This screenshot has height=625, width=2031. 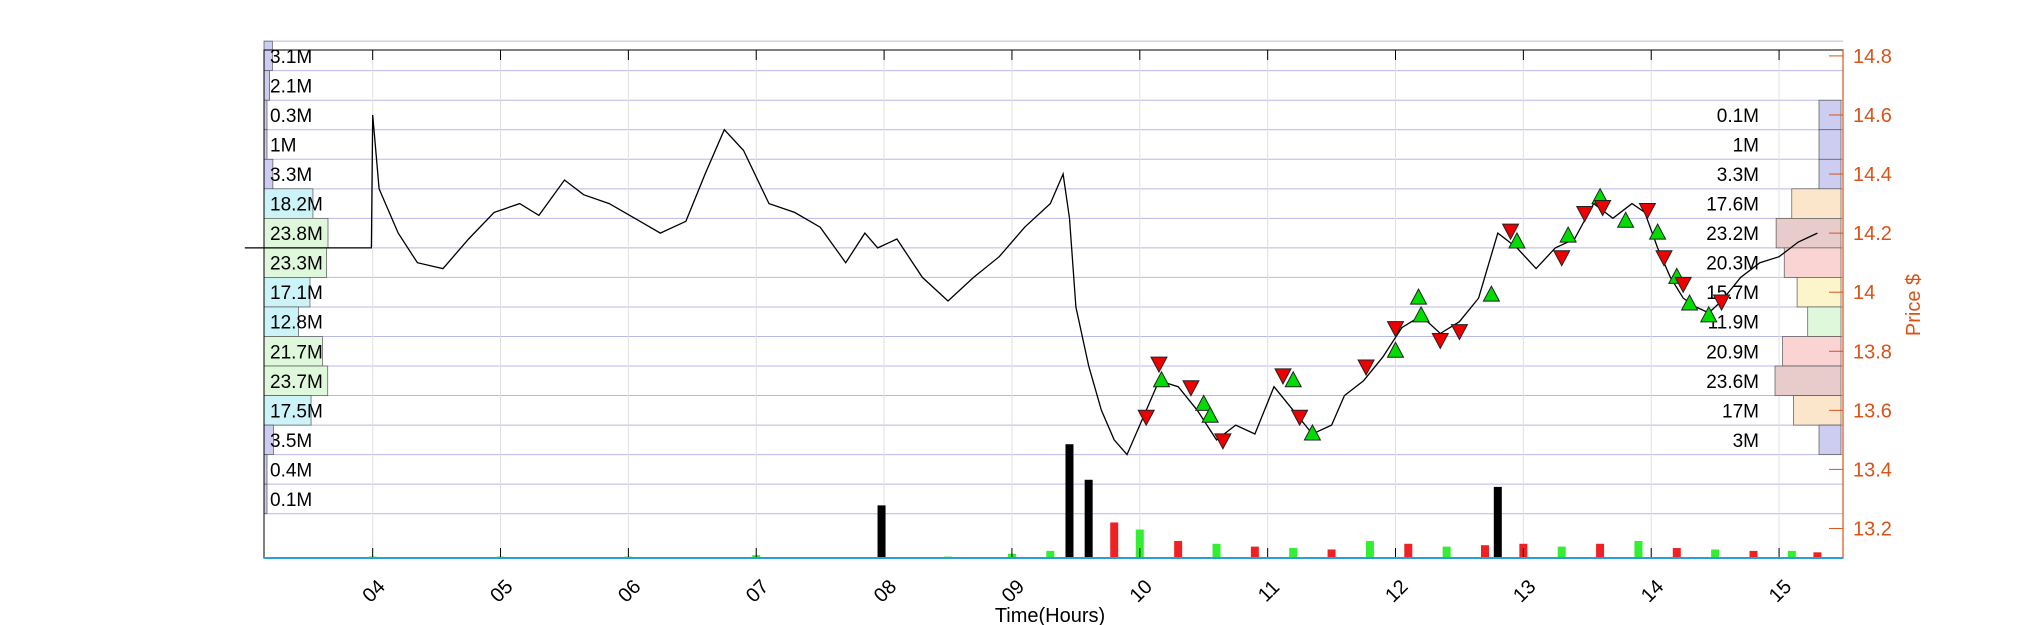 I want to click on profile-label-left: 3.5M, so click(x=291, y=441).